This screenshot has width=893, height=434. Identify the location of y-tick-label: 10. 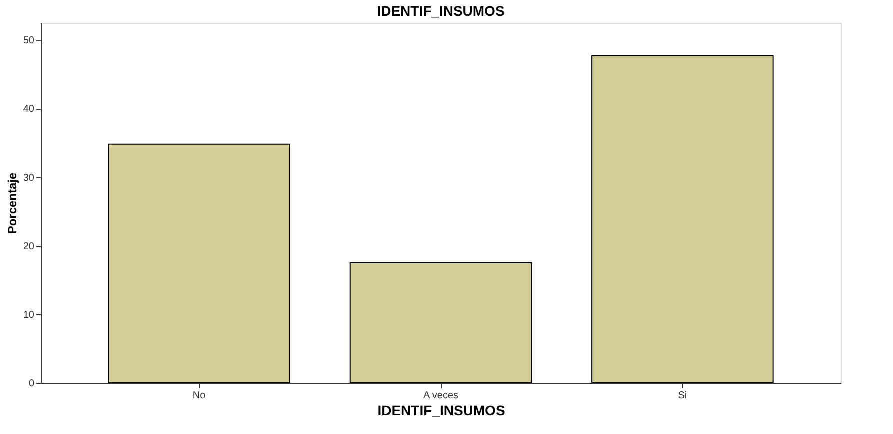
(29, 315).